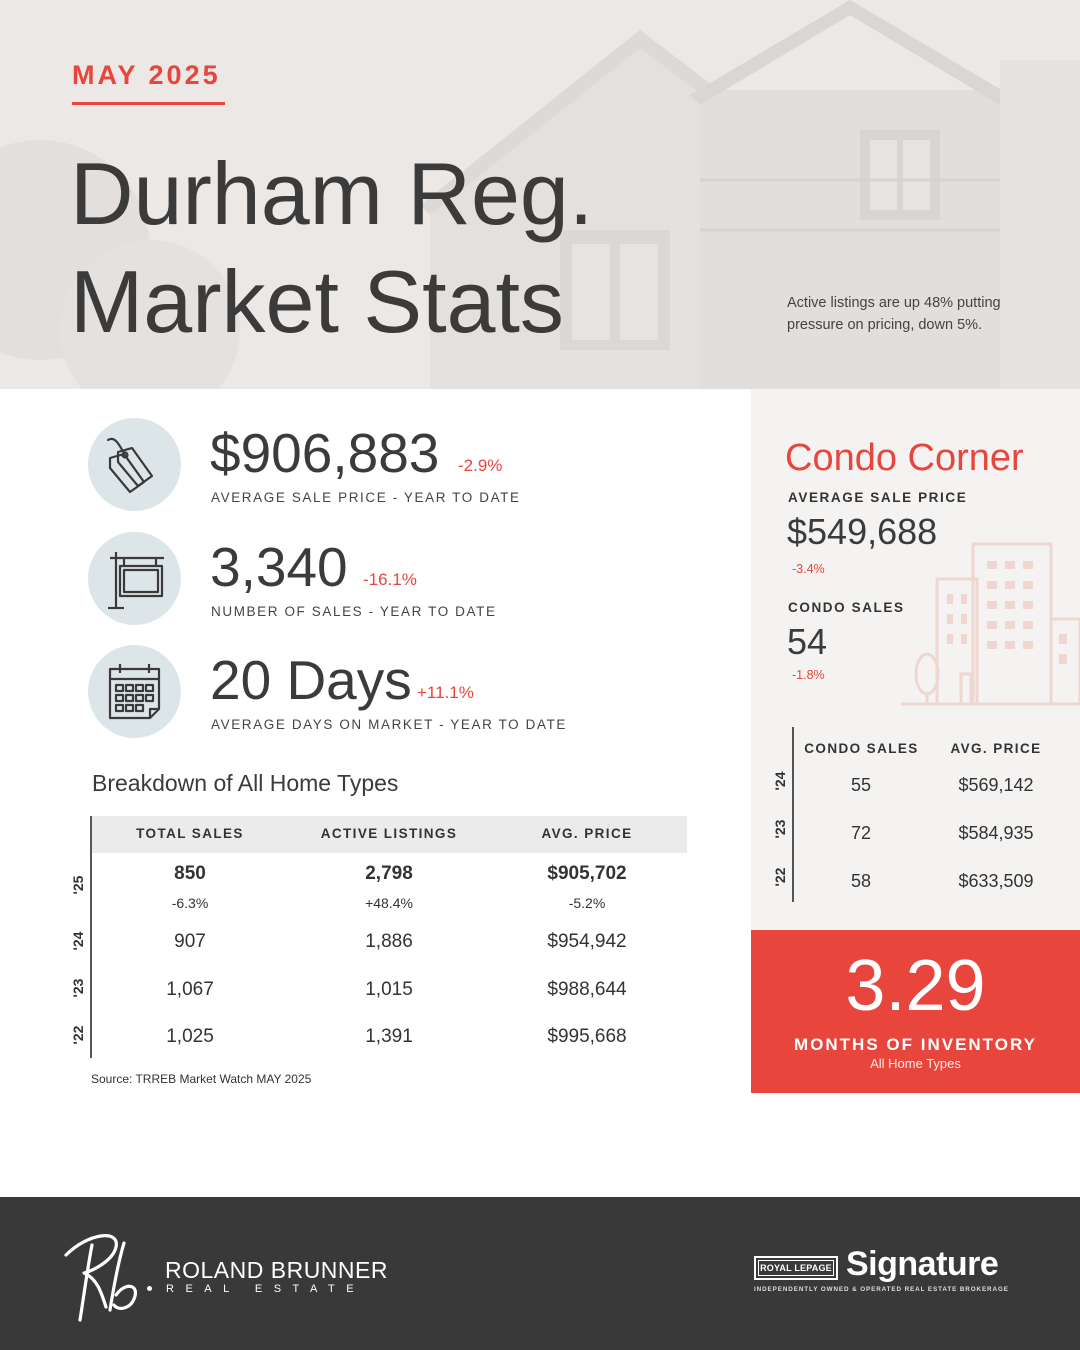 This screenshot has height=1350, width=1080. Describe the element at coordinates (996, 785) in the screenshot. I see `table-cell: $569,142` at that location.